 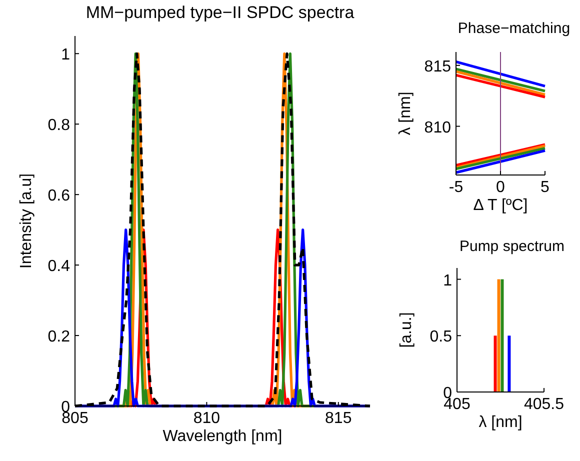 What do you see at coordinates (59, 337) in the screenshot?
I see `y-tick-label: 0.2` at bounding box center [59, 337].